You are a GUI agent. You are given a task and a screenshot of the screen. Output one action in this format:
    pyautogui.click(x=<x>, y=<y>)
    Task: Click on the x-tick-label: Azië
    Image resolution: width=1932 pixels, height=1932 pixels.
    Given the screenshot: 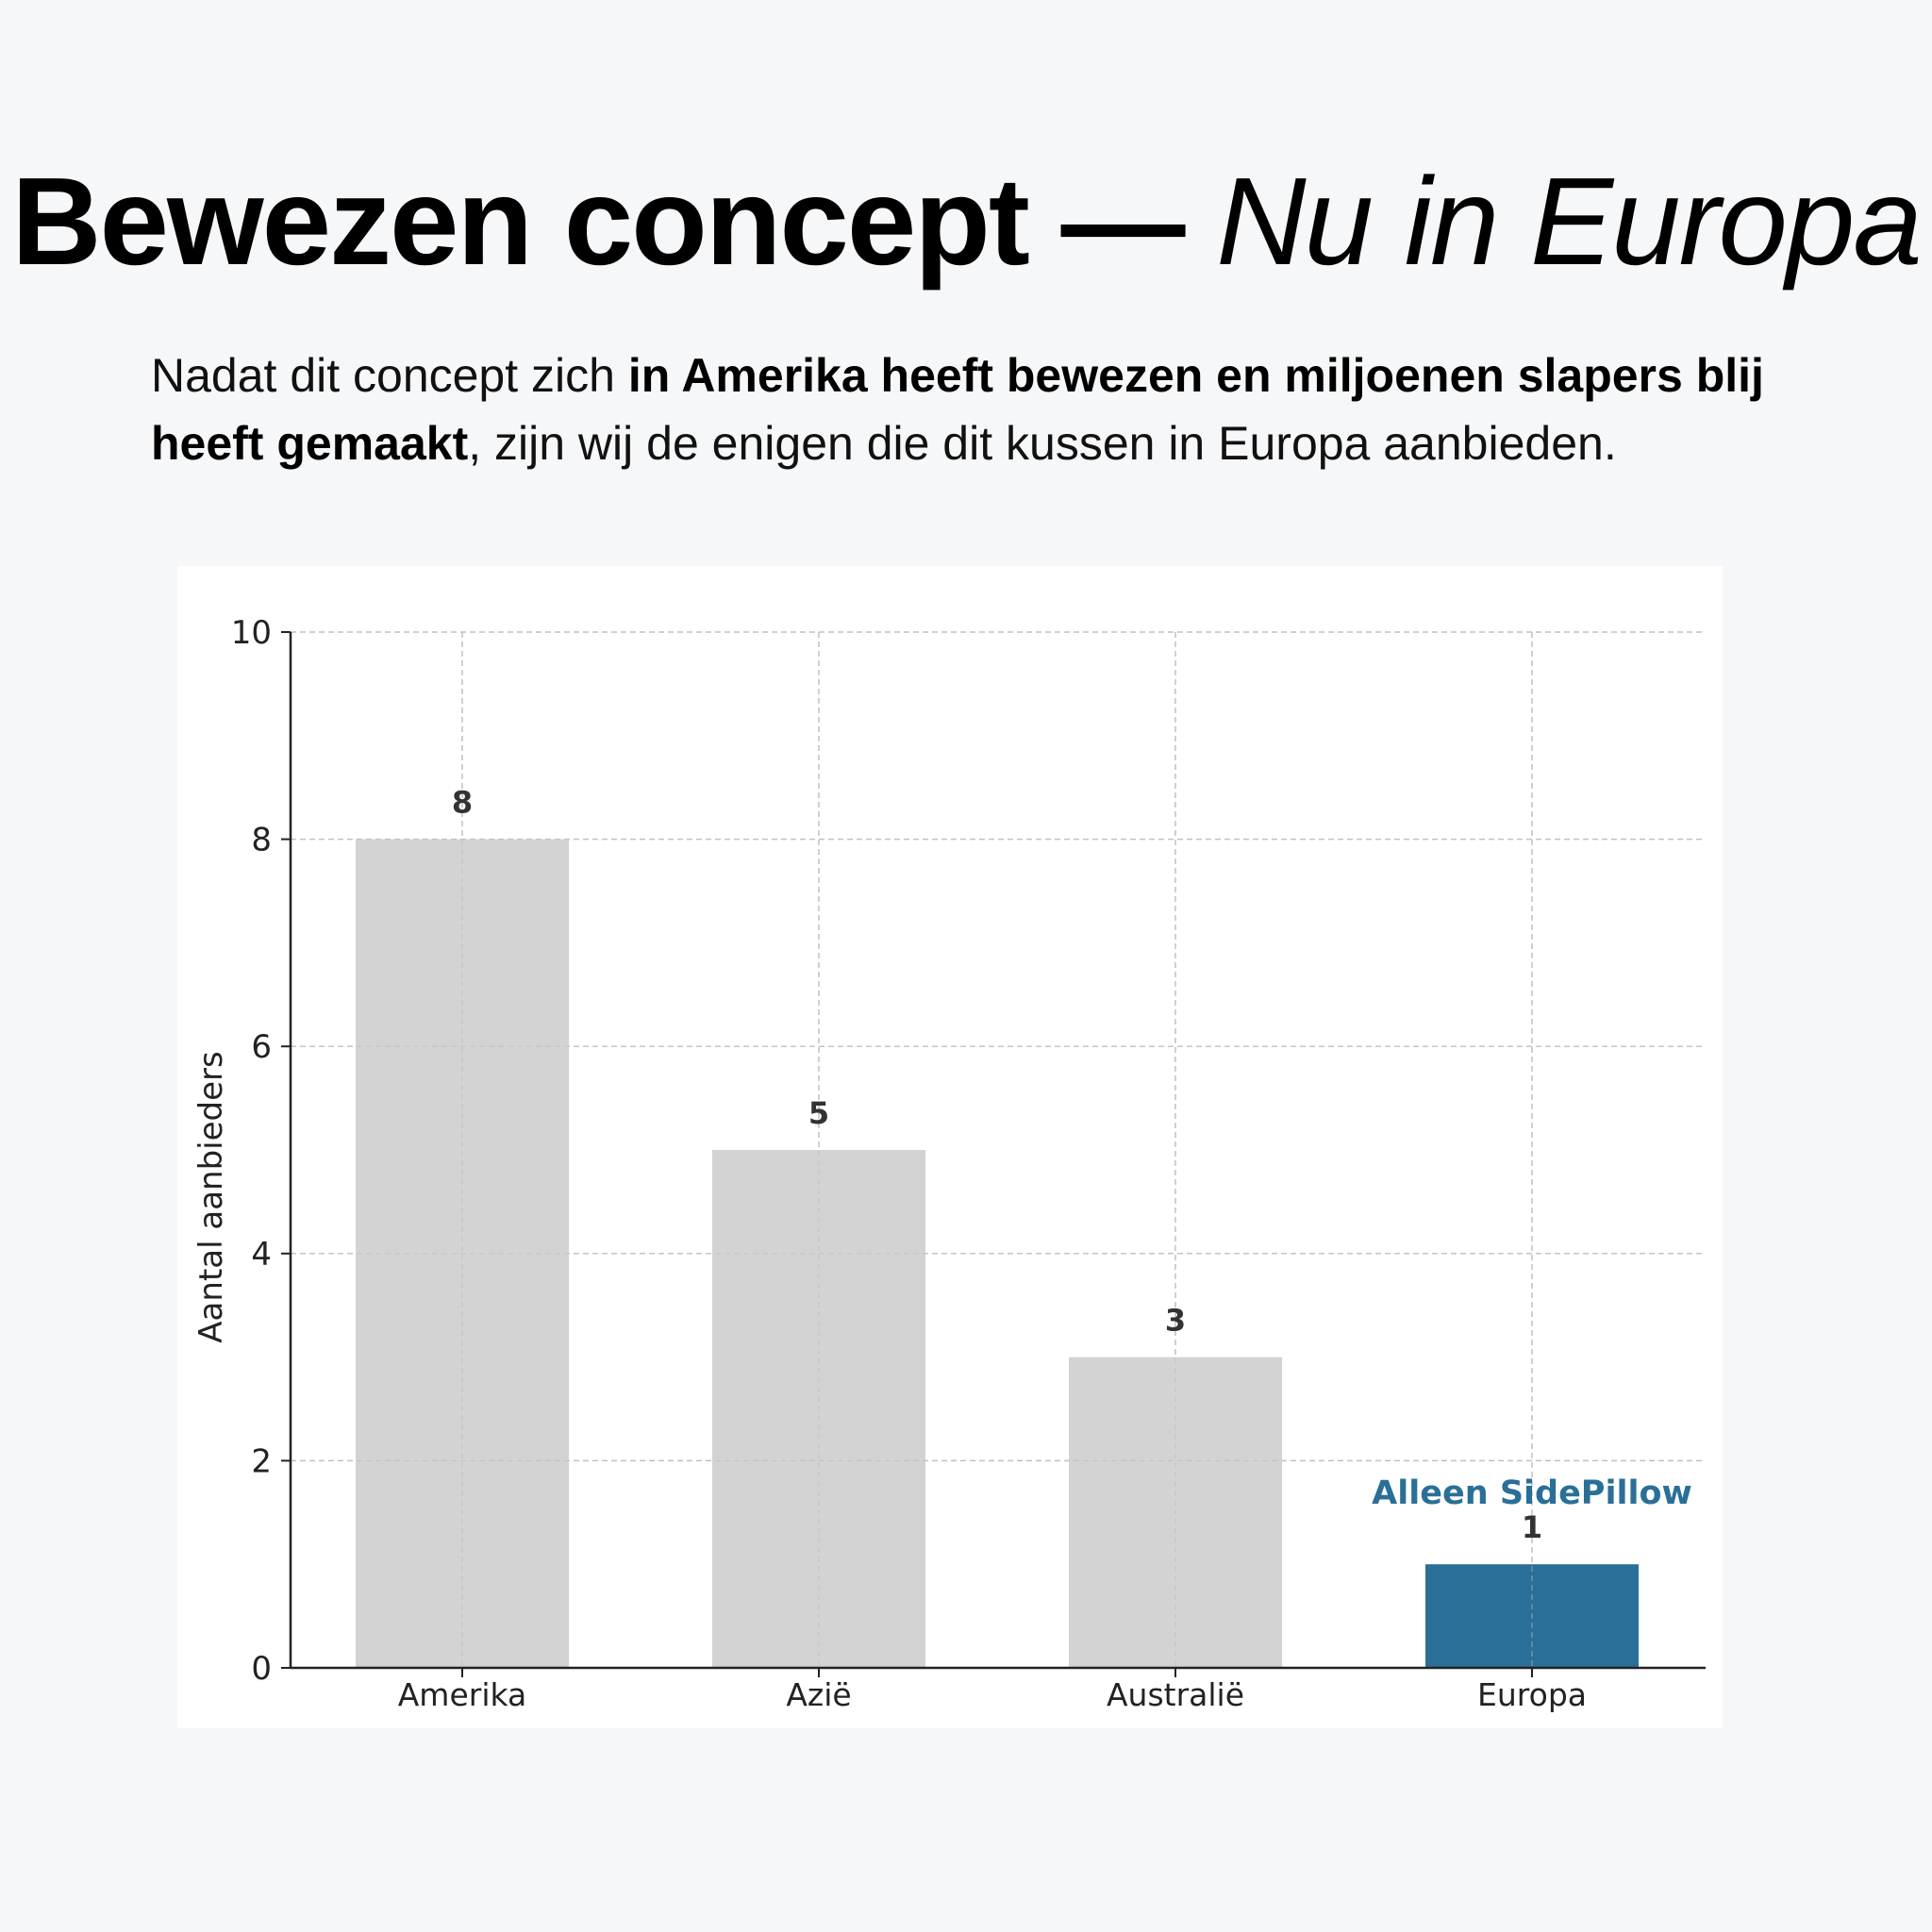 What is the action you would take?
    pyautogui.click(x=818, y=1694)
    